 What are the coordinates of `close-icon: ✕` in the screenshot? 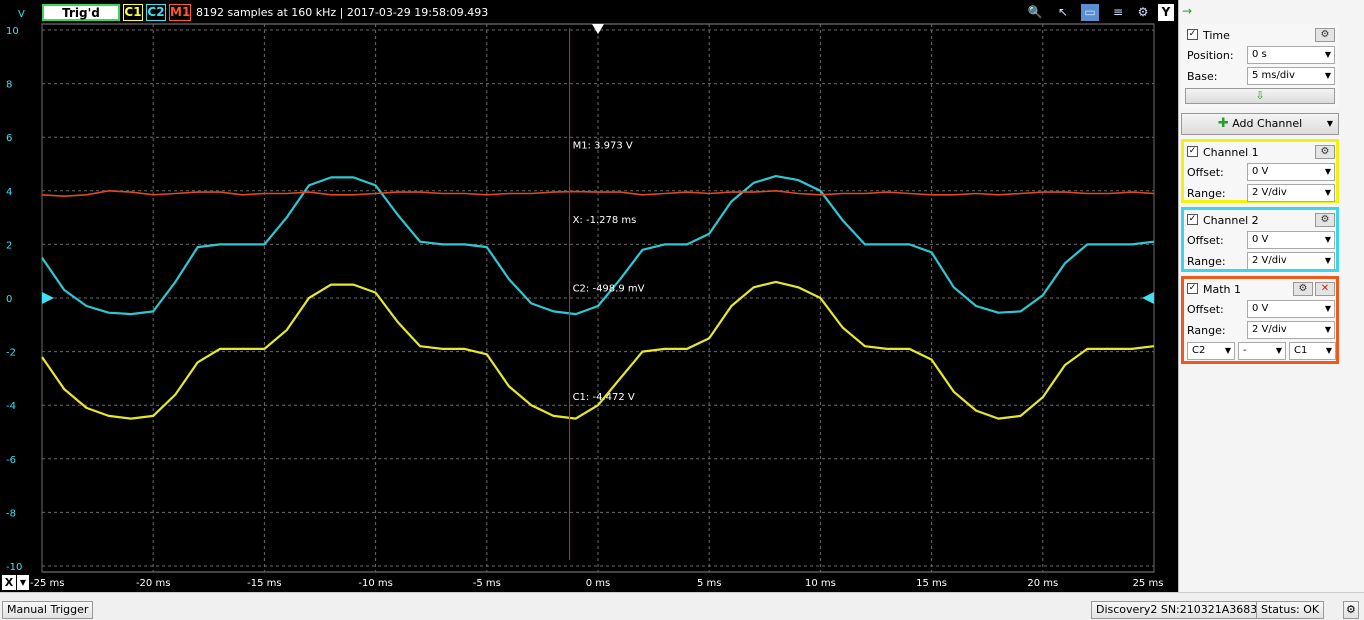 It's located at (1325, 289).